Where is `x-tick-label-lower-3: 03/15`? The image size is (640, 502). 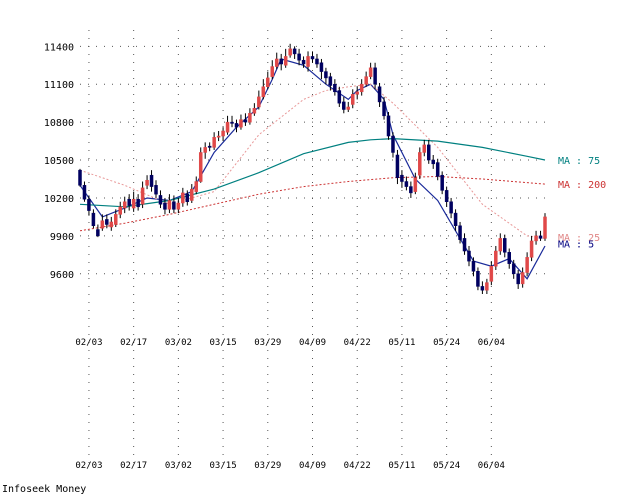 x-tick-label-lower-3: 03/15 is located at coordinates (223, 466).